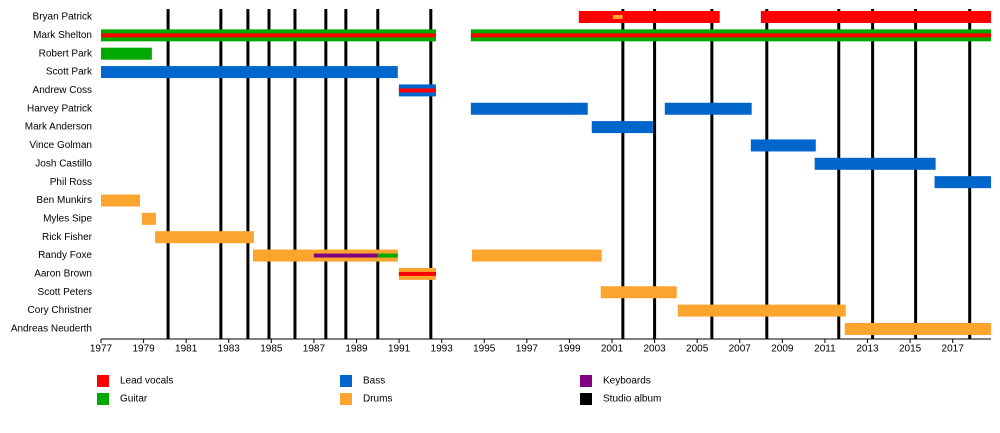 Image resolution: width=1000 pixels, height=433 pixels. I want to click on x-tick-label: 2001, so click(612, 349).